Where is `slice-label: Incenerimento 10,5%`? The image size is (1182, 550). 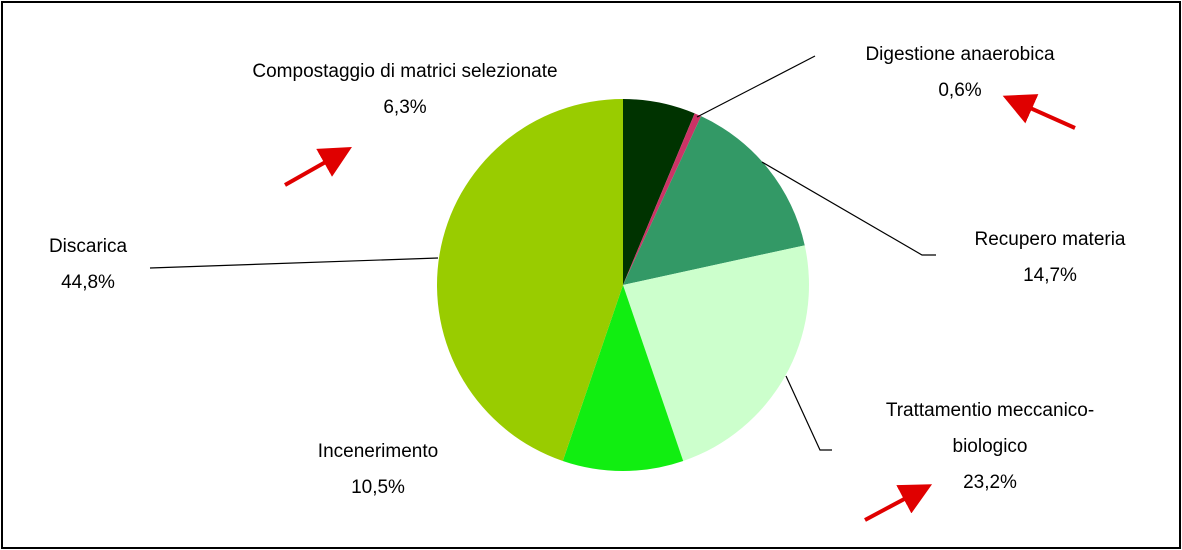
slice-label: Incenerimento 10,5% is located at coordinates (378, 470).